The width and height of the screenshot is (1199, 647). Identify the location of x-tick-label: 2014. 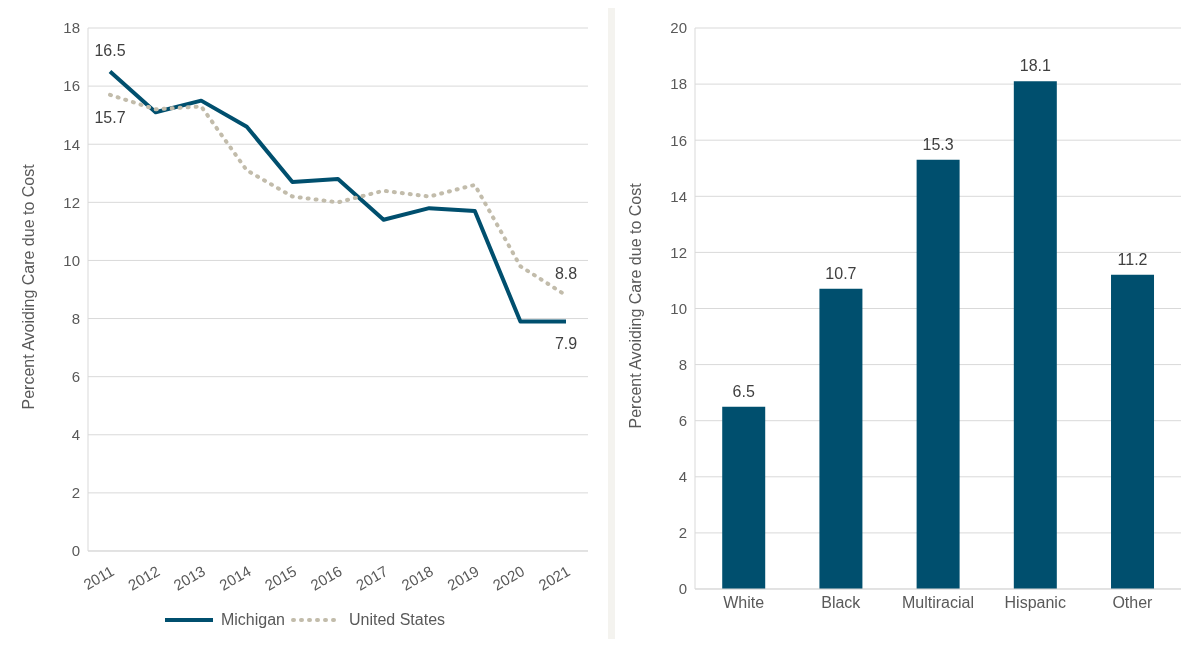
(235, 578).